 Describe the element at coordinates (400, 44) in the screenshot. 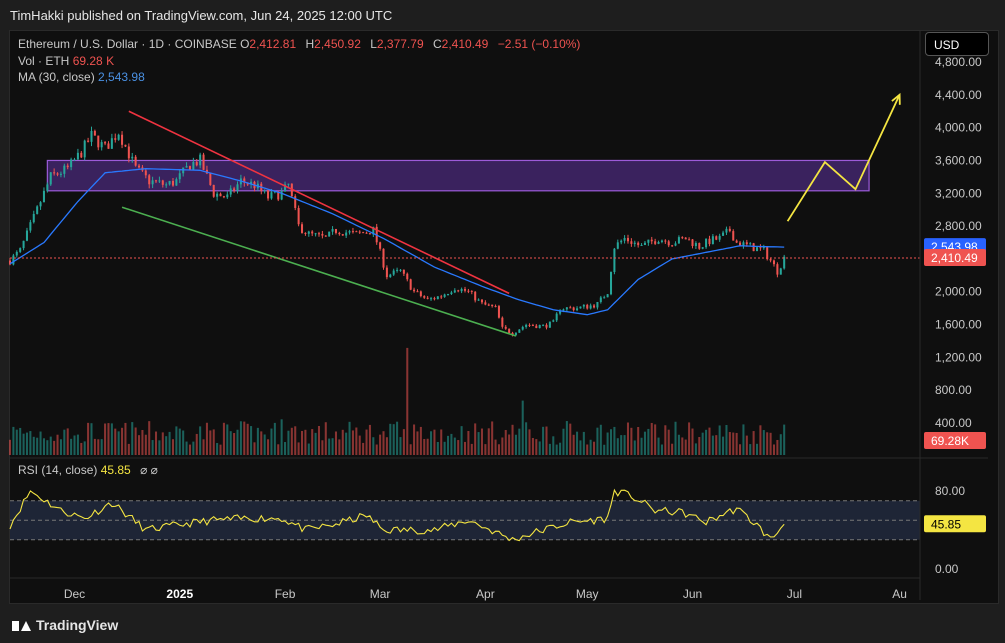

I see `low-value: 2,377.79` at that location.